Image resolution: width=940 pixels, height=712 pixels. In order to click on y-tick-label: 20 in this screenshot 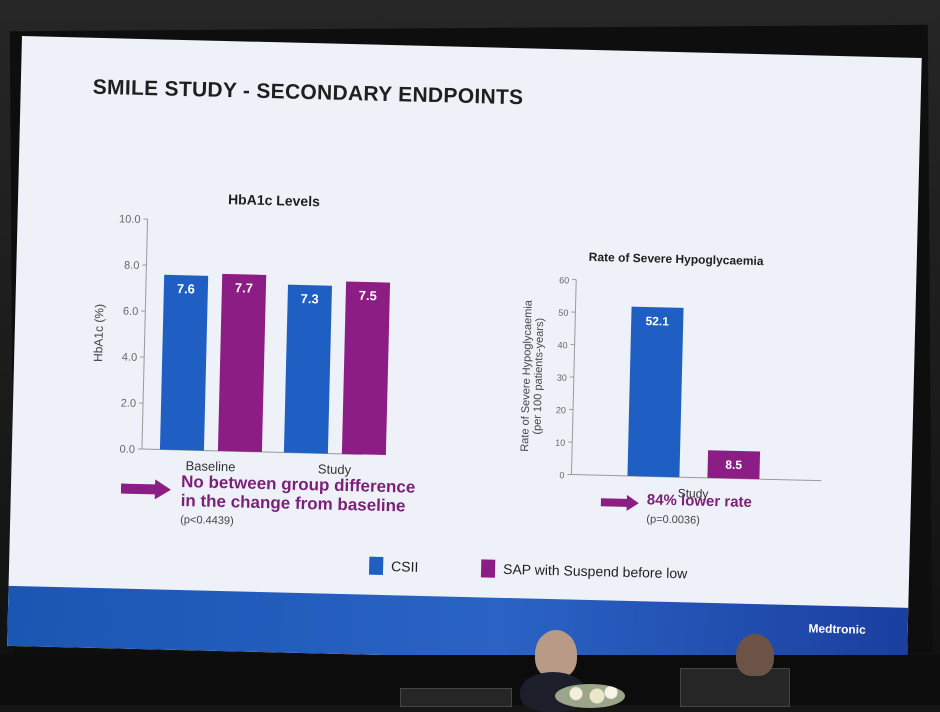, I will do `click(561, 410)`.